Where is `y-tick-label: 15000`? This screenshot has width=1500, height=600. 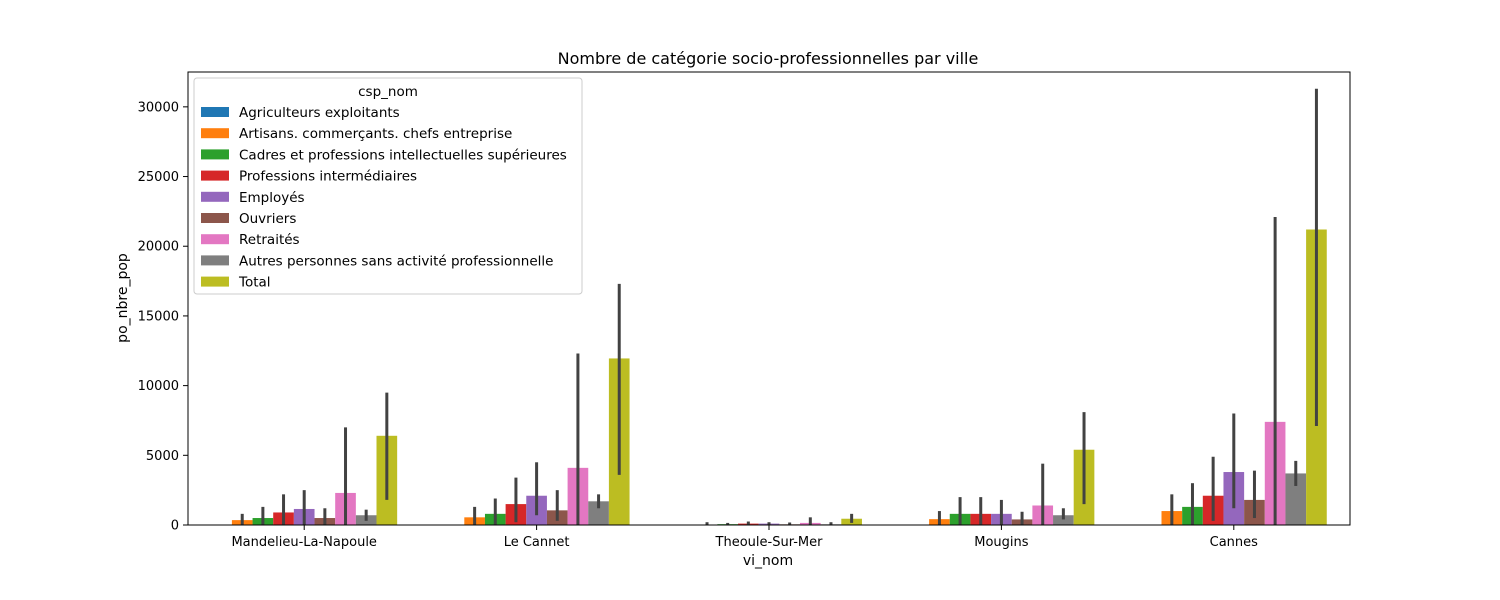
y-tick-label: 15000 is located at coordinates (158, 316).